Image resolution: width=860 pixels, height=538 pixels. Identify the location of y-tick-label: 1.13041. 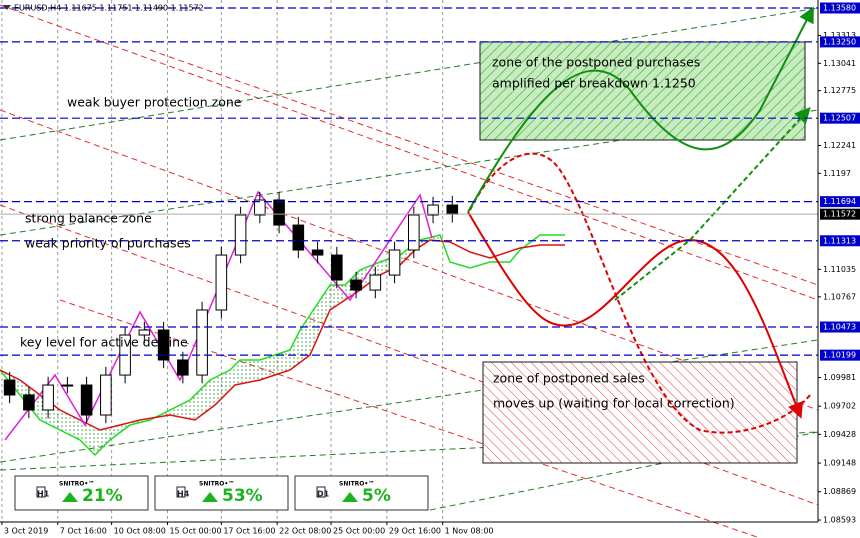
(839, 63).